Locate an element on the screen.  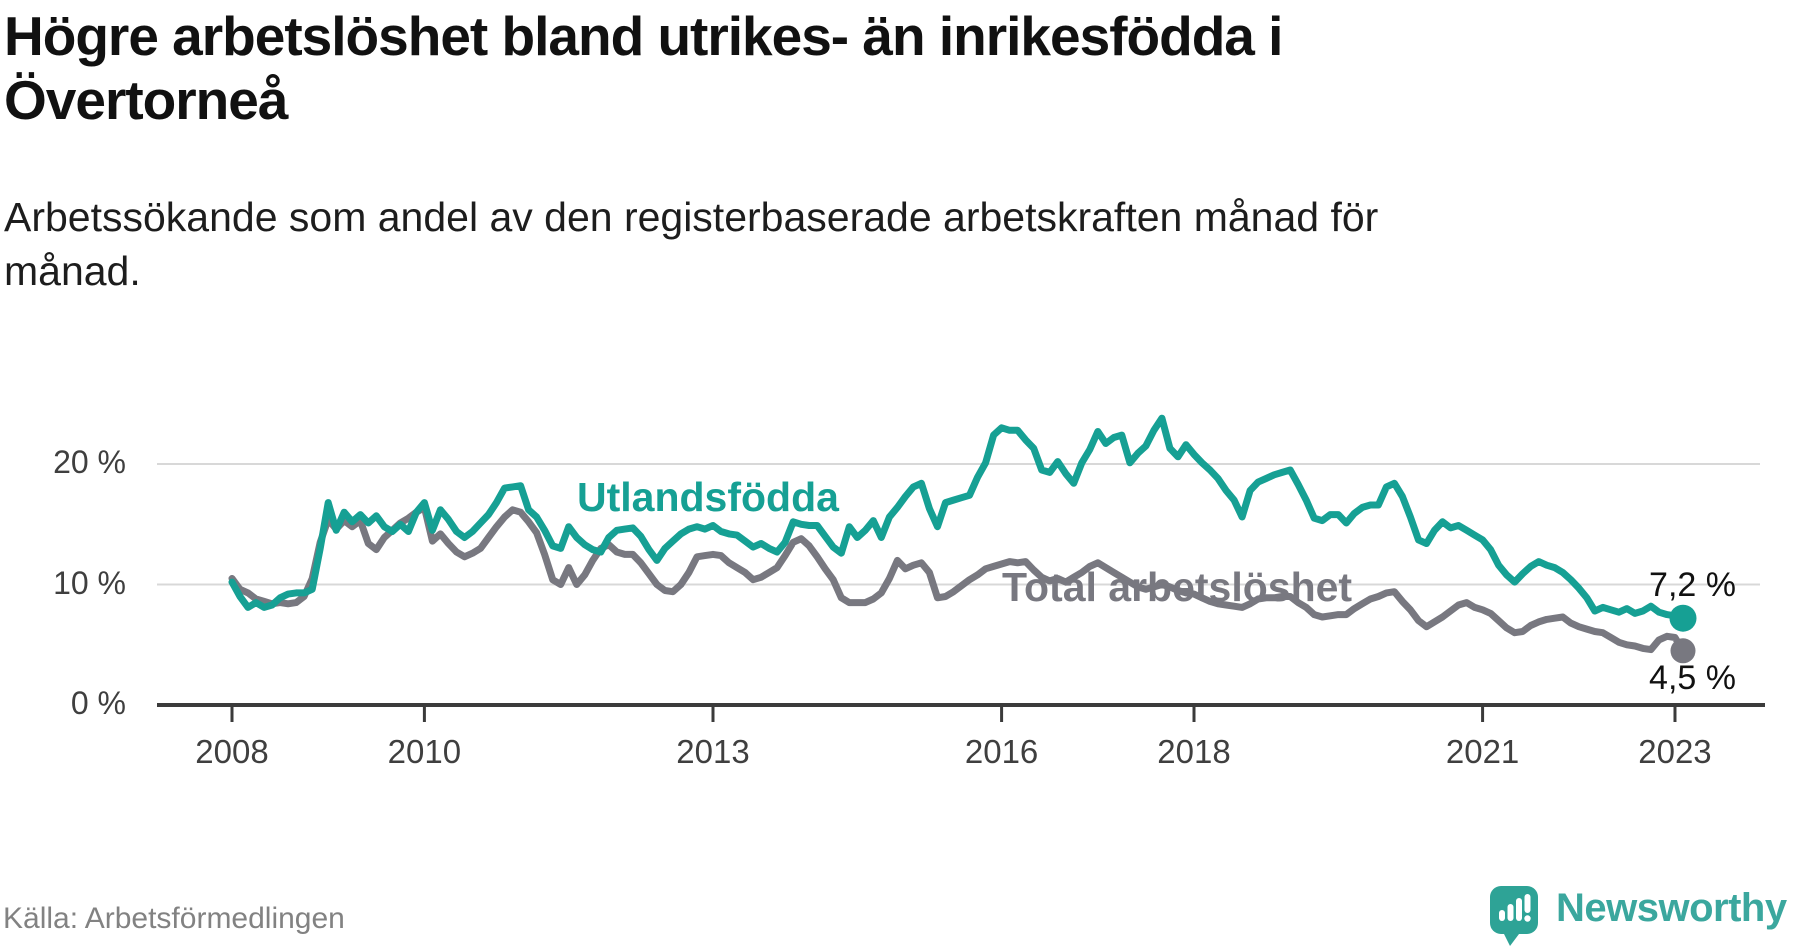
newsworthy-bubble-icon is located at coordinates (1514, 916).